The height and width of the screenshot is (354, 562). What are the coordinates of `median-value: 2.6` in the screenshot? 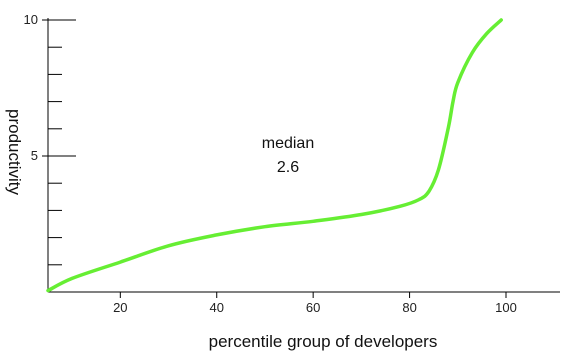 It's located at (288, 167).